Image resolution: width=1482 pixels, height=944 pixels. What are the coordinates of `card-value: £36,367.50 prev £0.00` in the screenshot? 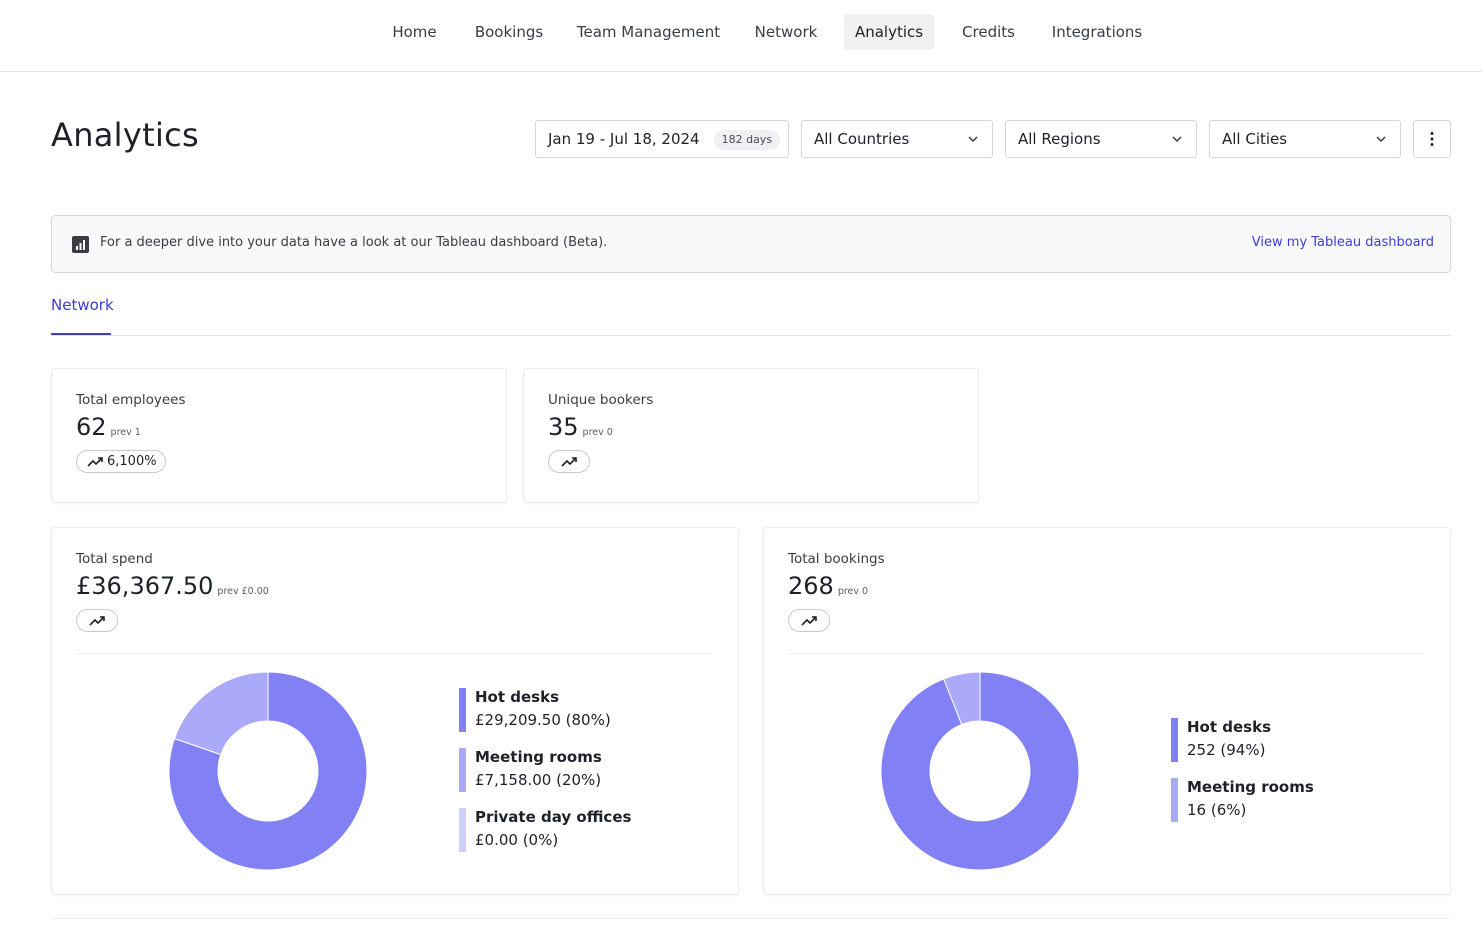 It's located at (172, 586).